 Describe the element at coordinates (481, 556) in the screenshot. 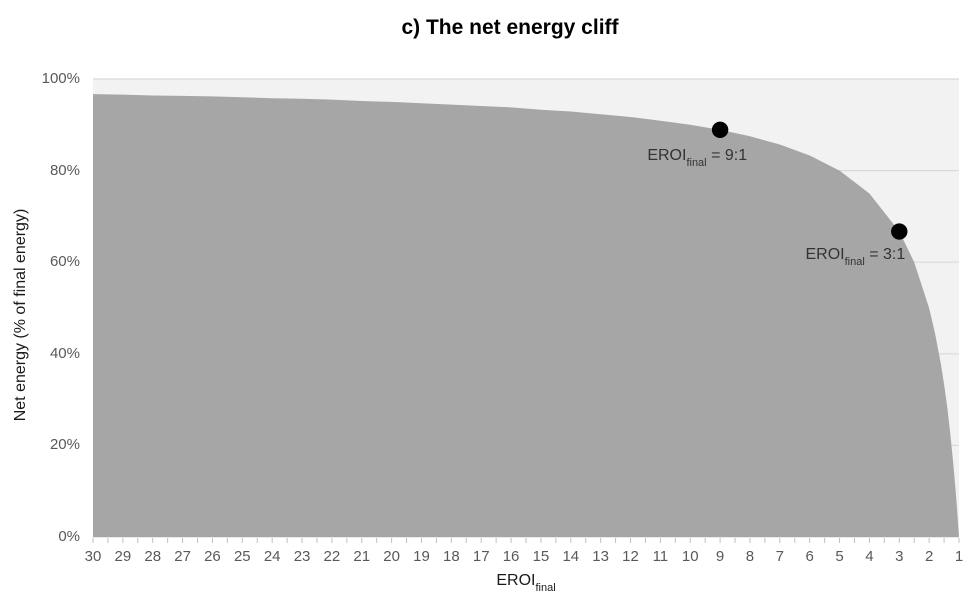

I see `x-tick-label-17: 17` at that location.